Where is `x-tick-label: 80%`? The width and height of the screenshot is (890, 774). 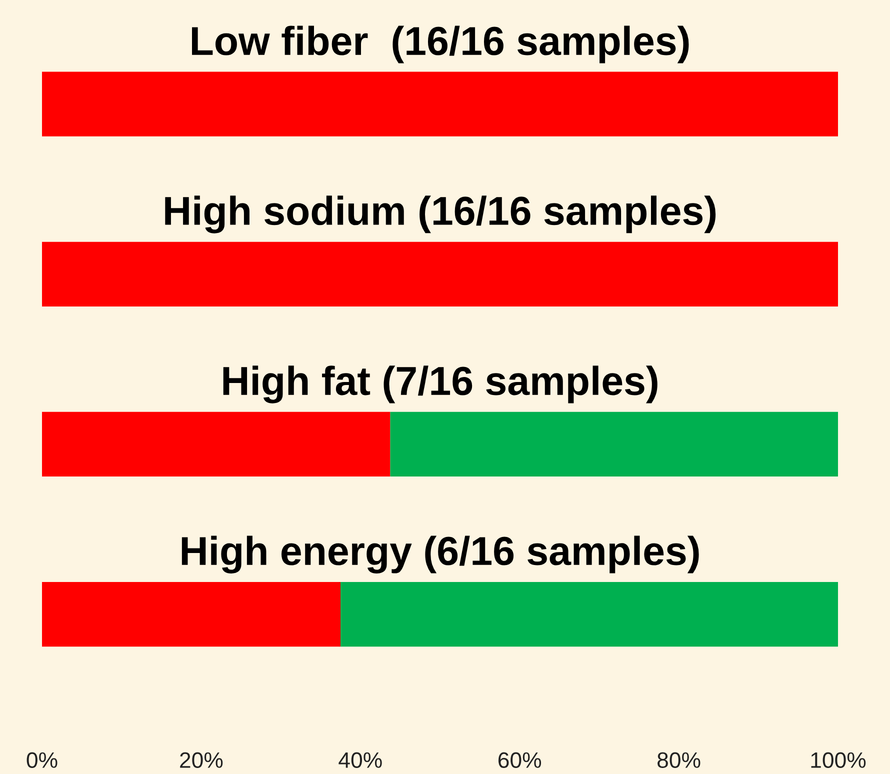
x-tick-label: 80% is located at coordinates (679, 760).